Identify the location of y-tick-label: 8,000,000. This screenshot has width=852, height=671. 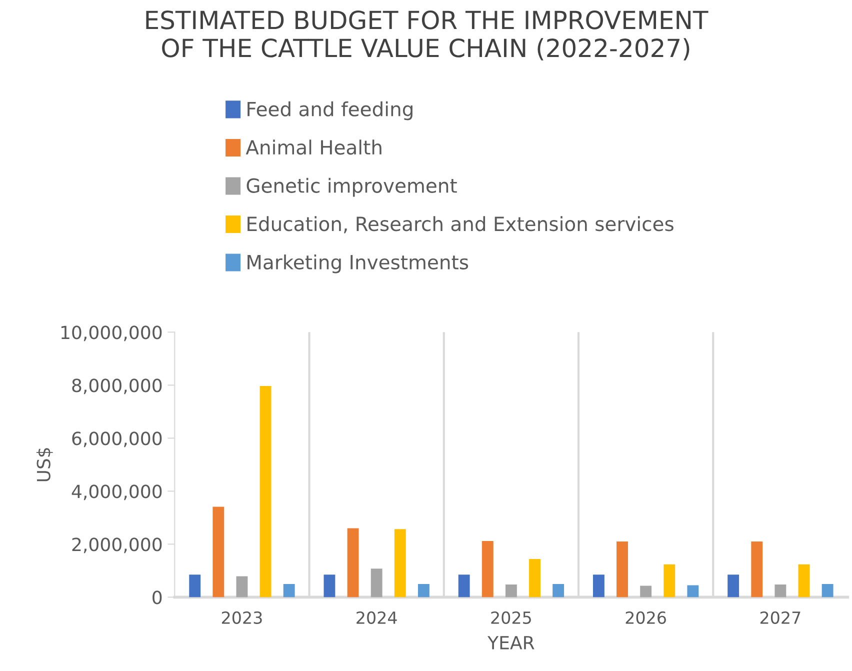
(117, 386).